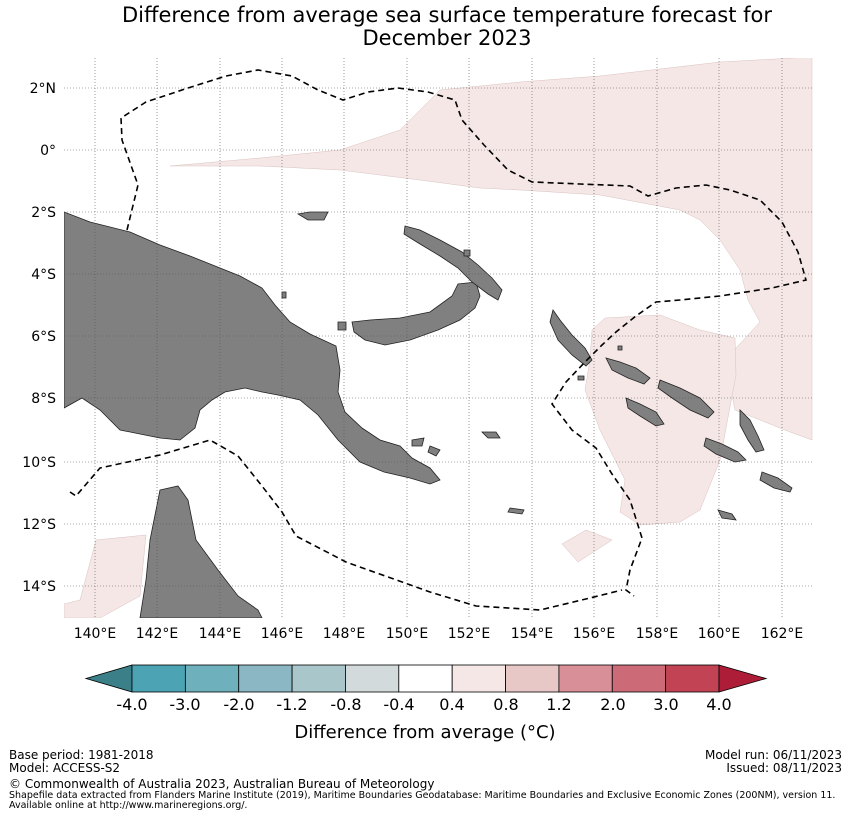 This screenshot has height=816, width=850. Describe the element at coordinates (282, 634) in the screenshot. I see `lon-label: 146°E` at that location.